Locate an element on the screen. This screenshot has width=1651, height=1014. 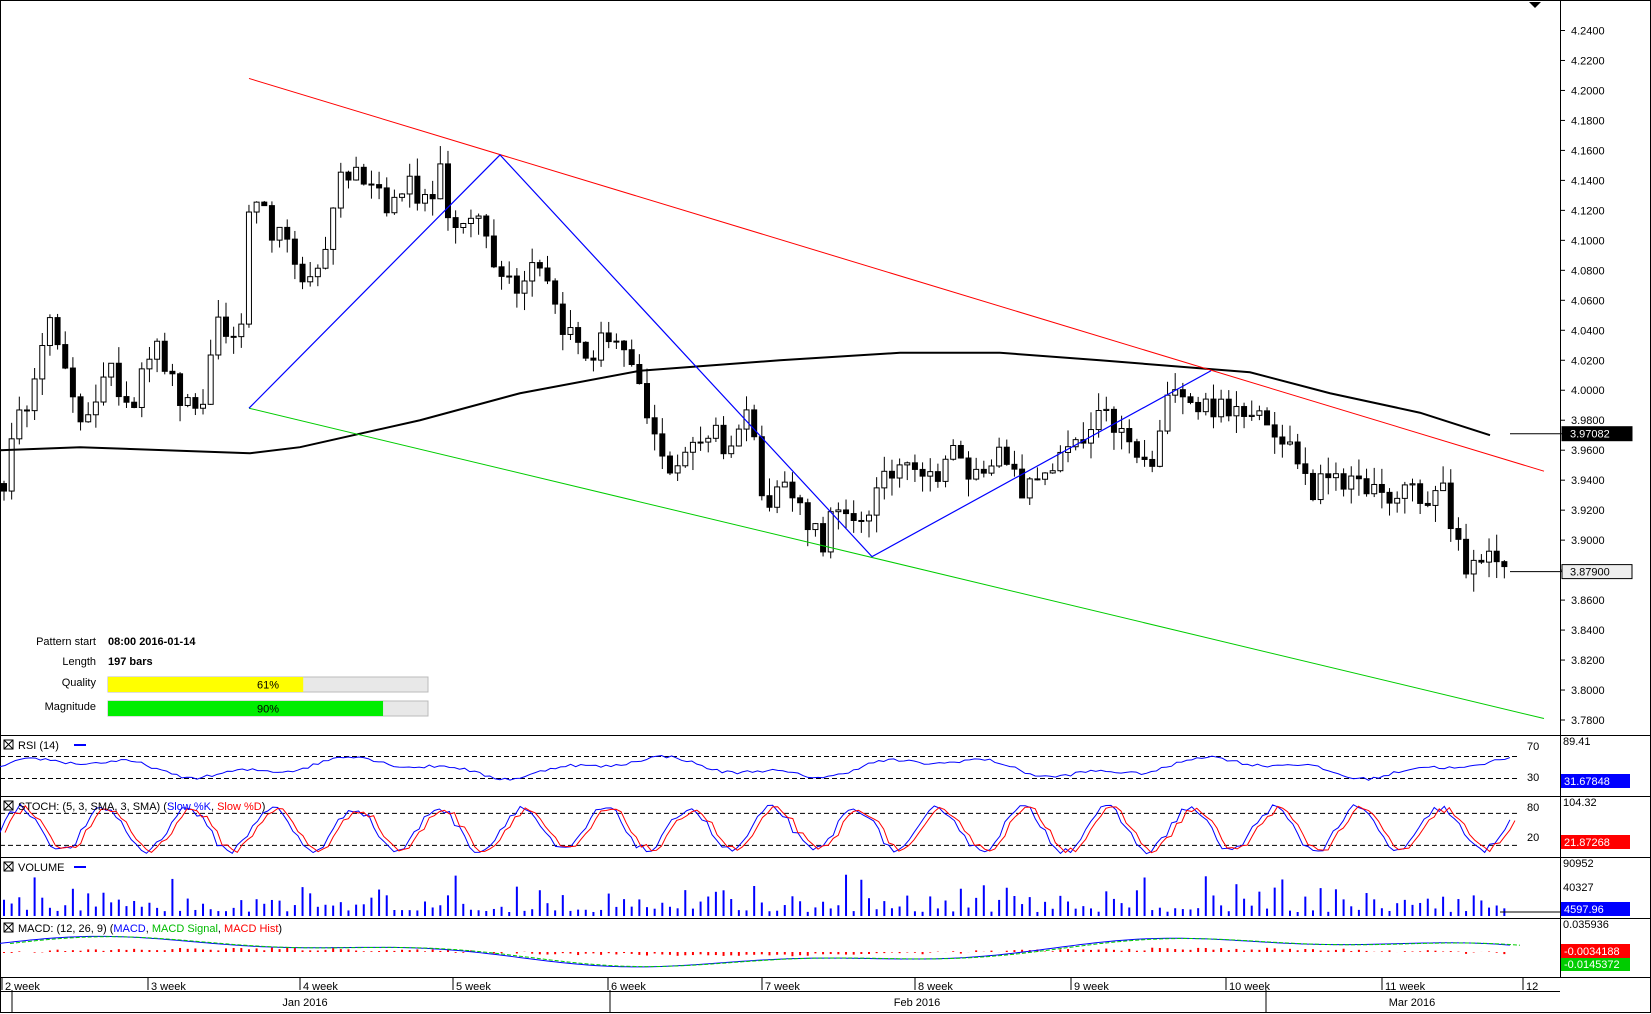
rsi-title: RSI (14) is located at coordinates (44, 745).